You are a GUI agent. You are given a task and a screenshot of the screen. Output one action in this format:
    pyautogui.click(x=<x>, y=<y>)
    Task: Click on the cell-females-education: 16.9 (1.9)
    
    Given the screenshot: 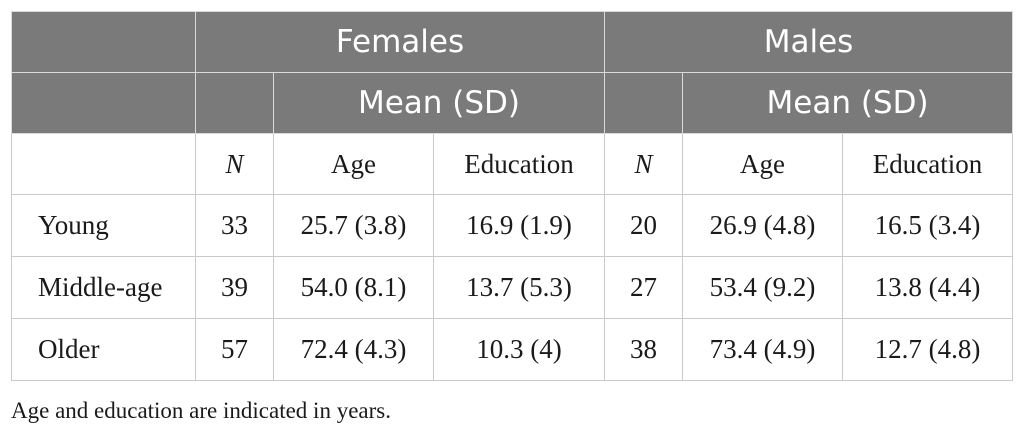 What is the action you would take?
    pyautogui.click(x=519, y=225)
    